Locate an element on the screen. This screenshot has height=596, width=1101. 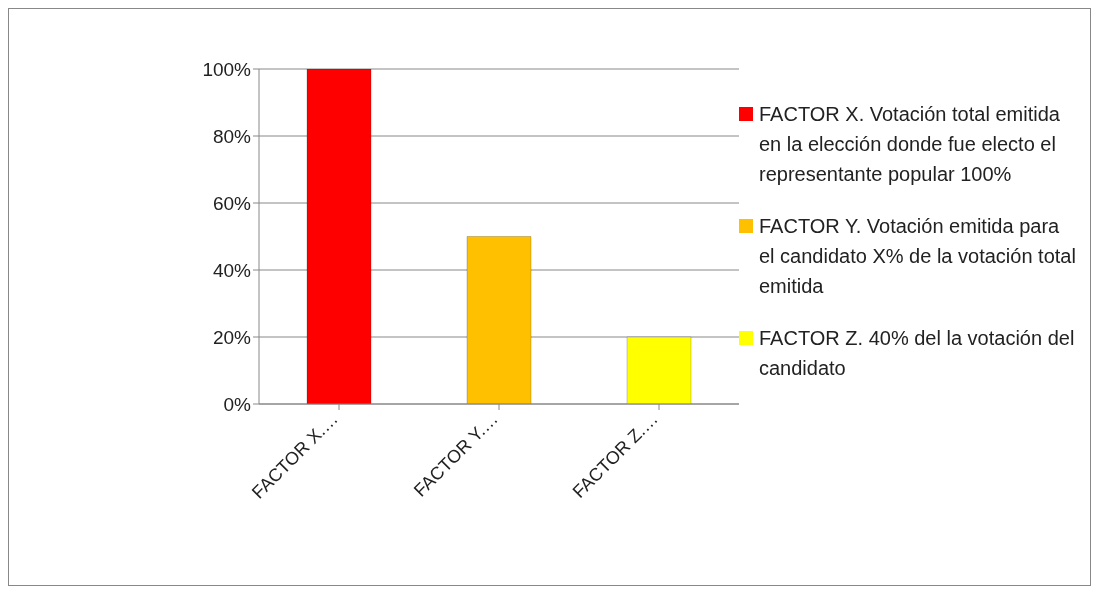
legend-label: FACTOR X. Votación total emitida en la elección donde fue electo el representante popular 100% is located at coordinates (910, 144).